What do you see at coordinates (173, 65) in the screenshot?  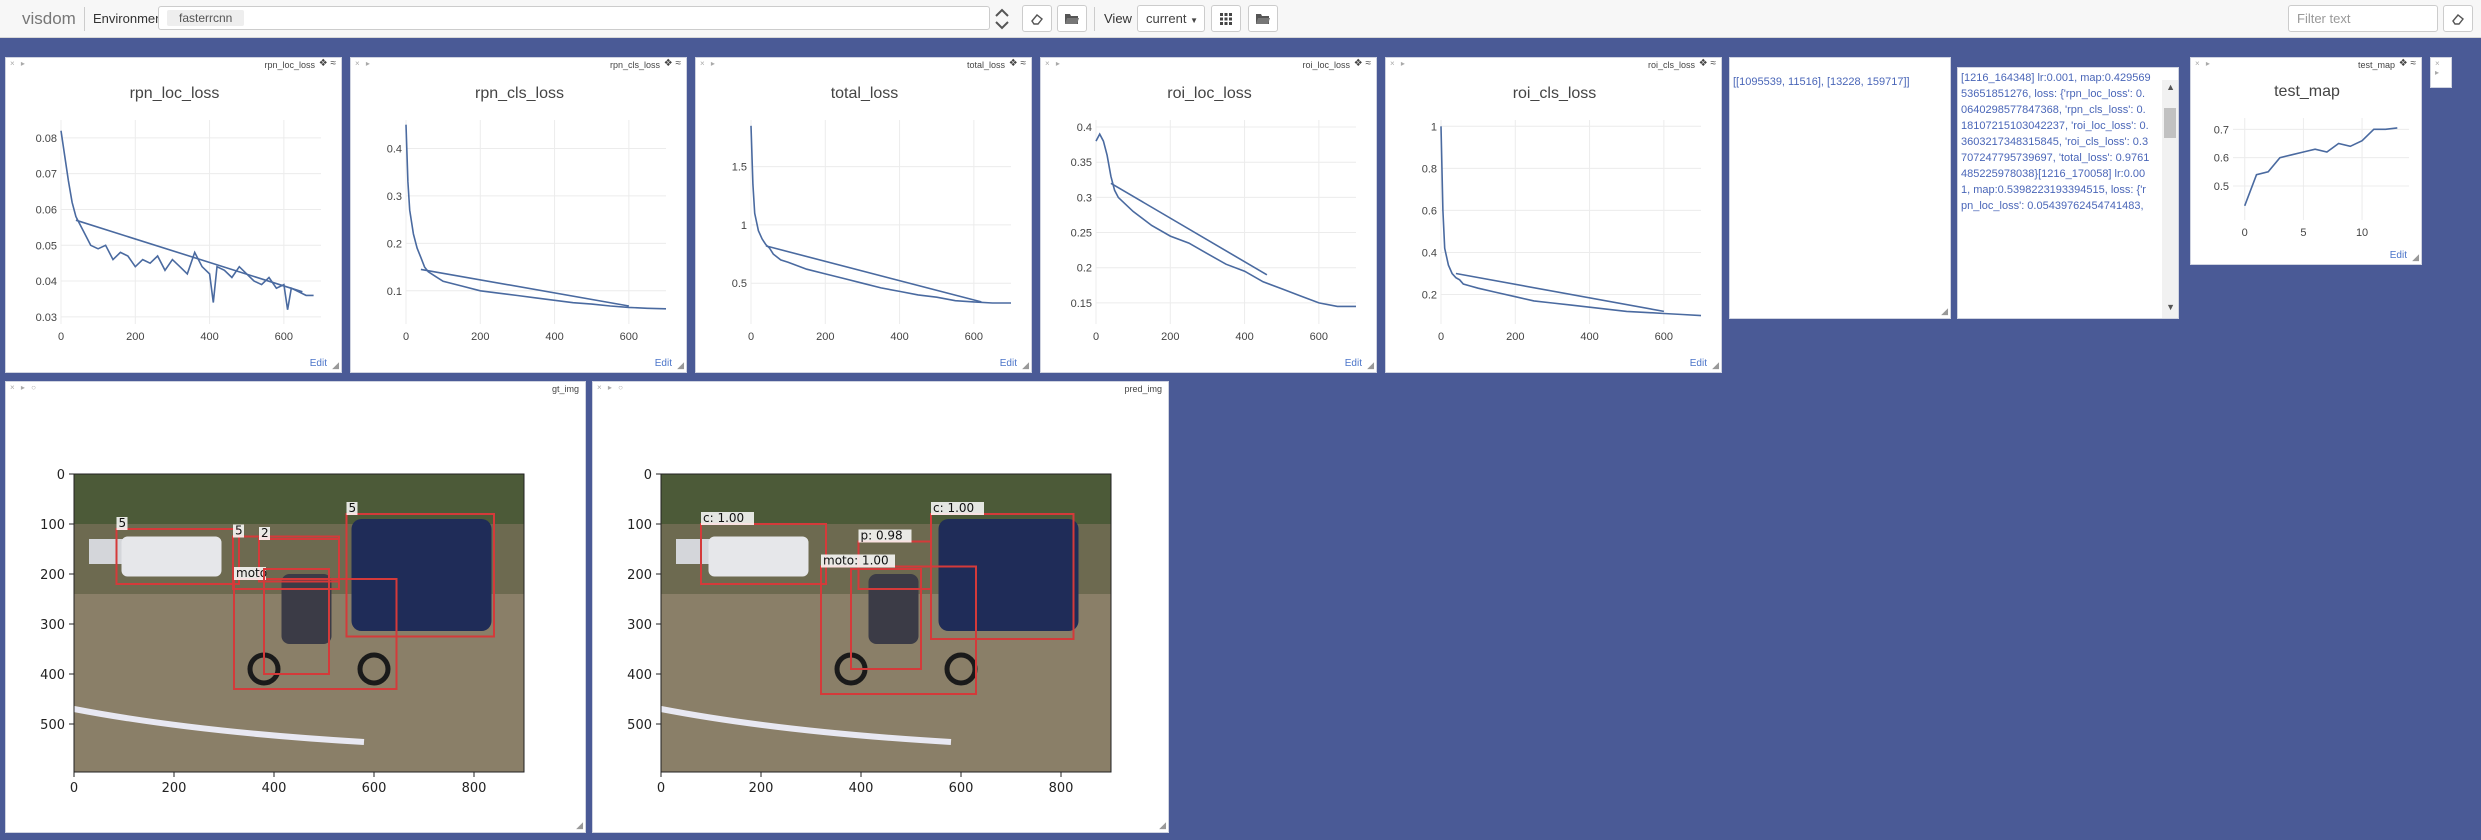 I see `window-titlebar: × ▸ rpn_loc_loss ❖ ≈` at bounding box center [173, 65].